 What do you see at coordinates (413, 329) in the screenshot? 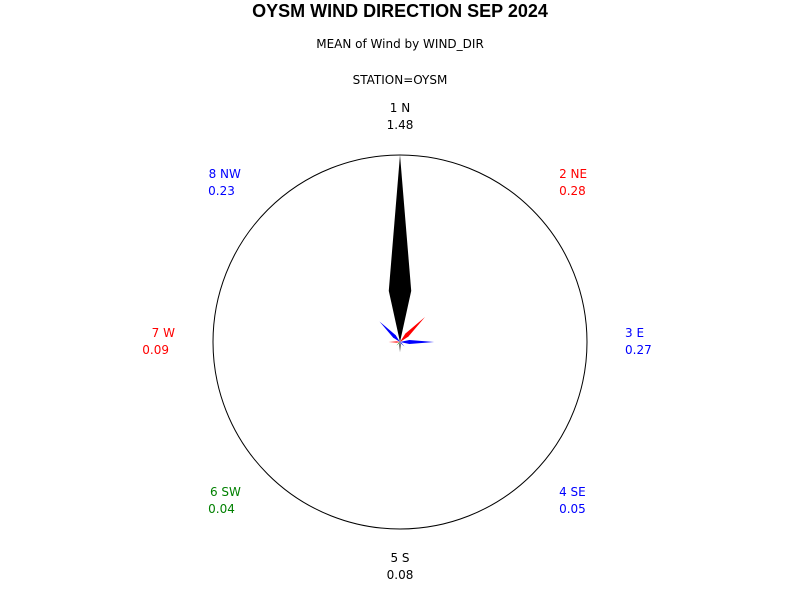
I see `petal-2-ne` at bounding box center [413, 329].